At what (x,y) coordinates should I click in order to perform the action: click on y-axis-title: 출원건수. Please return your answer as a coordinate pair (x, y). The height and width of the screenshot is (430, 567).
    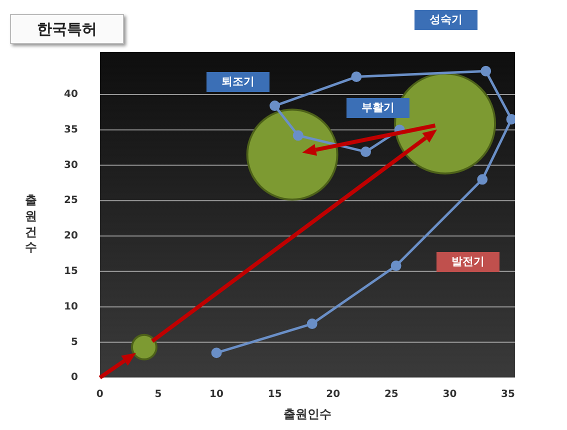
    Looking at the image, I should click on (31, 217).